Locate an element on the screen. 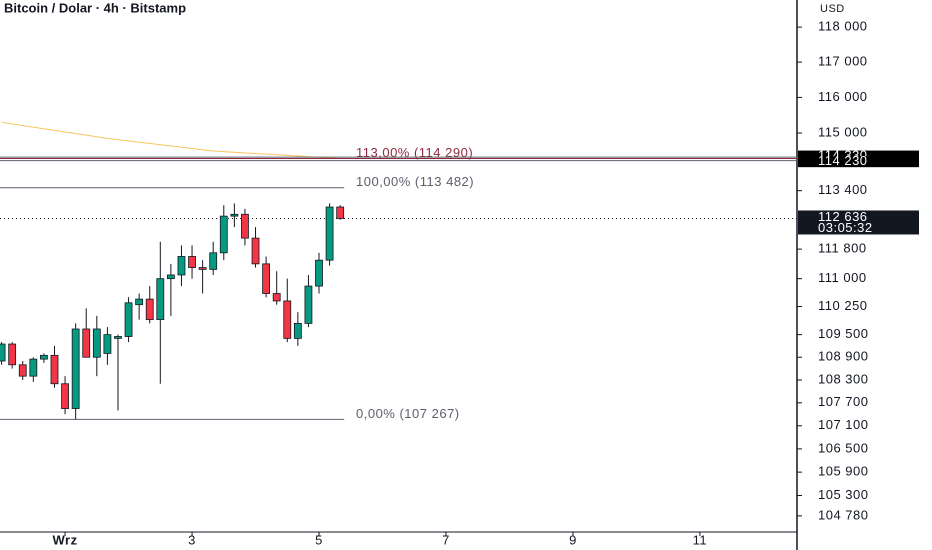  chart-title: Bitcoin / Dolar · 4h · Bitstamp is located at coordinates (95, 7).